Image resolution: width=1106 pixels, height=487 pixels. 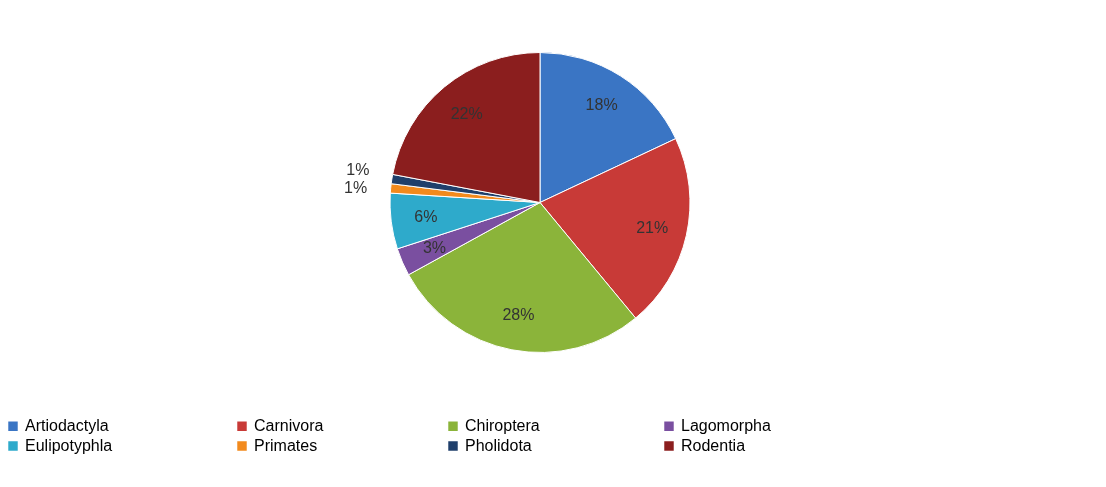 I want to click on data-label: 18%, so click(x=601, y=105).